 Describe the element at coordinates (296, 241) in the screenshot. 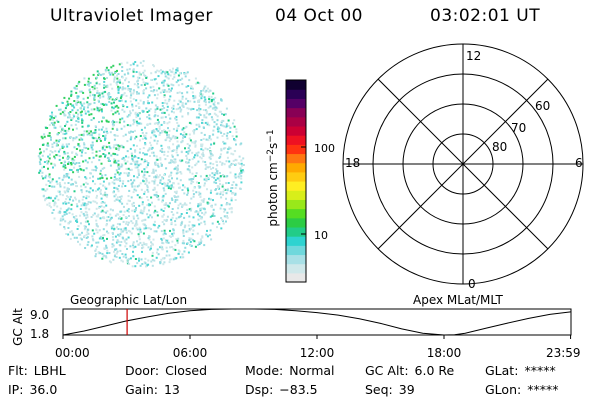

I see `colorbar-swatch` at that location.